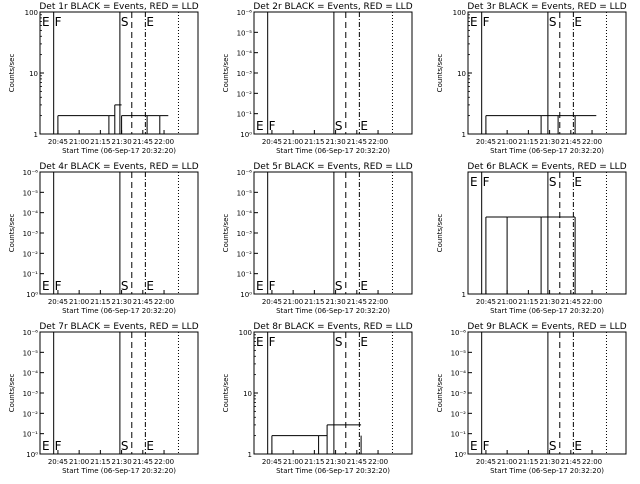 Image resolution: width=640 pixels, height=484 pixels. I want to click on panel-title: Det 6r BLACK = Events, RED = LLD, so click(546, 167).